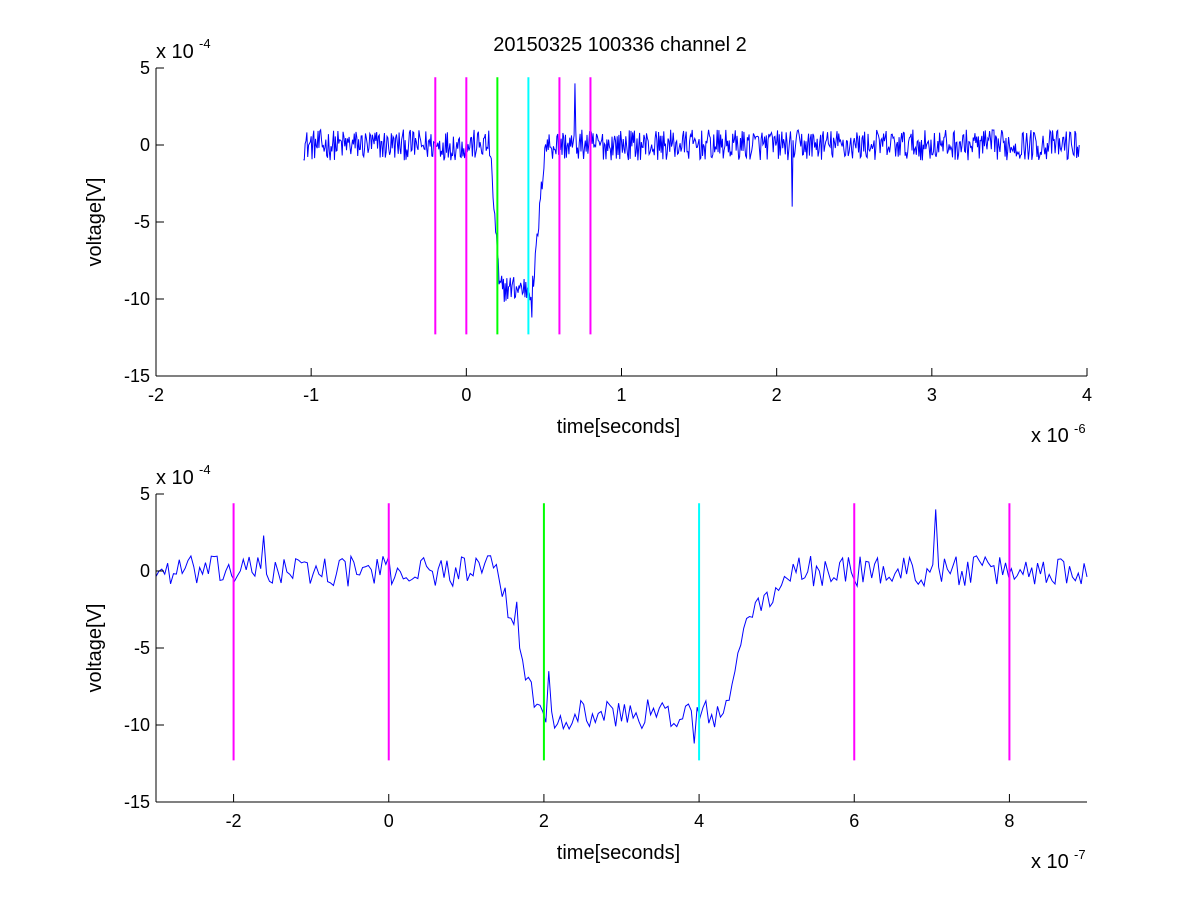  I want to click on top-plot-y-tick-label: -5, so click(142, 222).